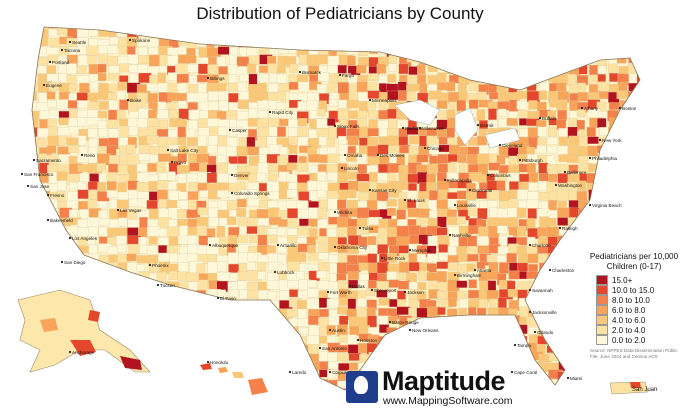 Image resolution: width=680 pixels, height=413 pixels. I want to click on city-label: Tulsa, so click(368, 228).